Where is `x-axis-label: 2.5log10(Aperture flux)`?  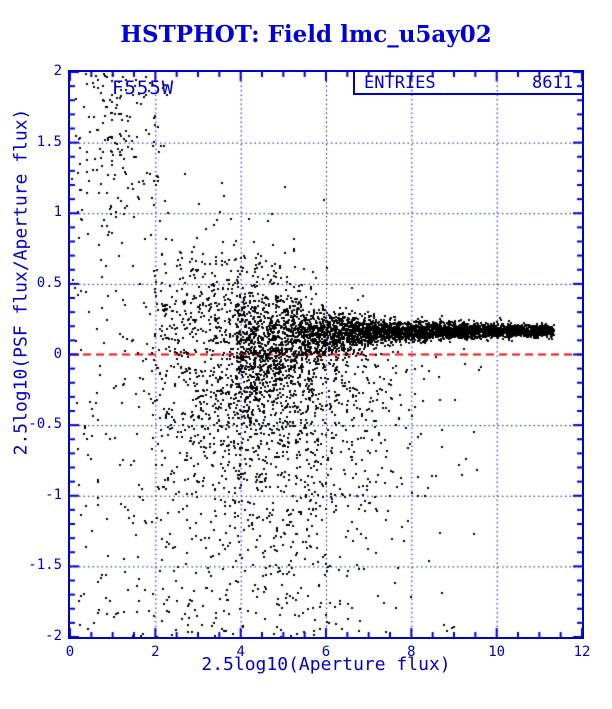 x-axis-label: 2.5log10(Aperture flux) is located at coordinates (326, 664).